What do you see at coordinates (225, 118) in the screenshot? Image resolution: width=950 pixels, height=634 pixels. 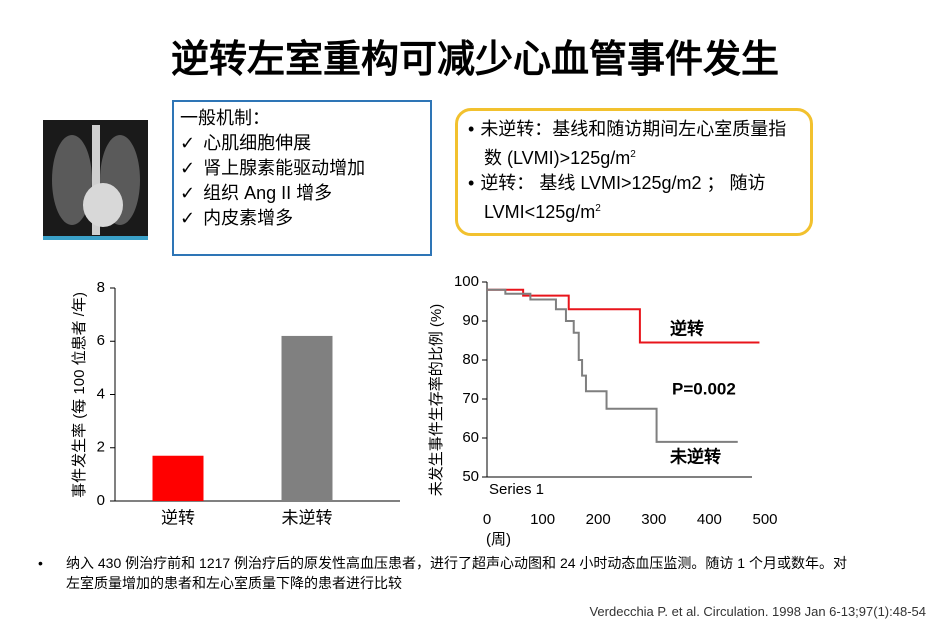 I see `mechanism-heading: 一般机制：` at bounding box center [225, 118].